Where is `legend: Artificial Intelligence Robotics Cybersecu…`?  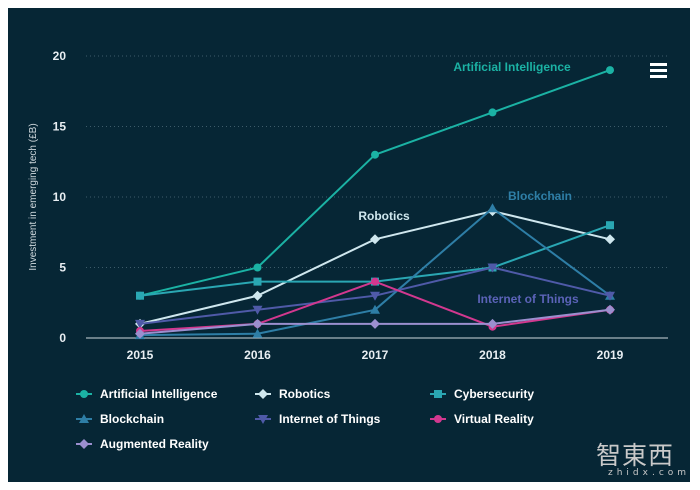
legend: Artificial Intelligence Robotics Cybersecu… is located at coordinates (305, 419).